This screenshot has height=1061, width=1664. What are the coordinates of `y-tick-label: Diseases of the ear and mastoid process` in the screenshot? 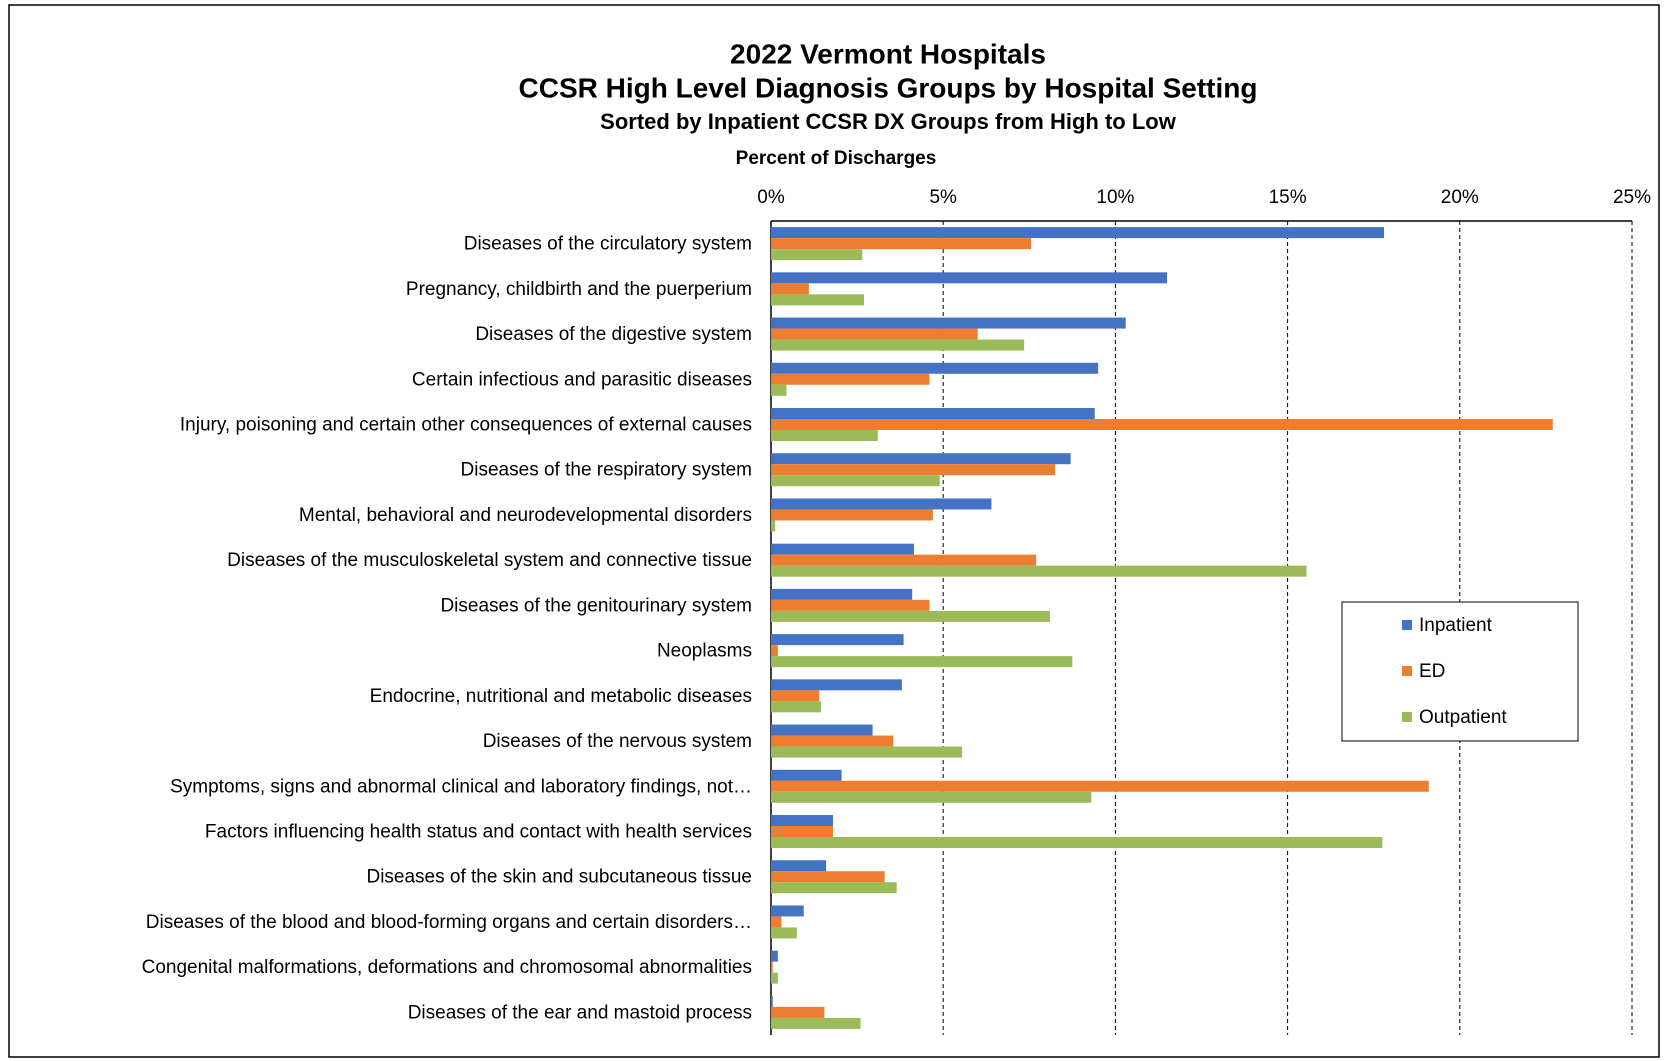 It's located at (580, 1012).